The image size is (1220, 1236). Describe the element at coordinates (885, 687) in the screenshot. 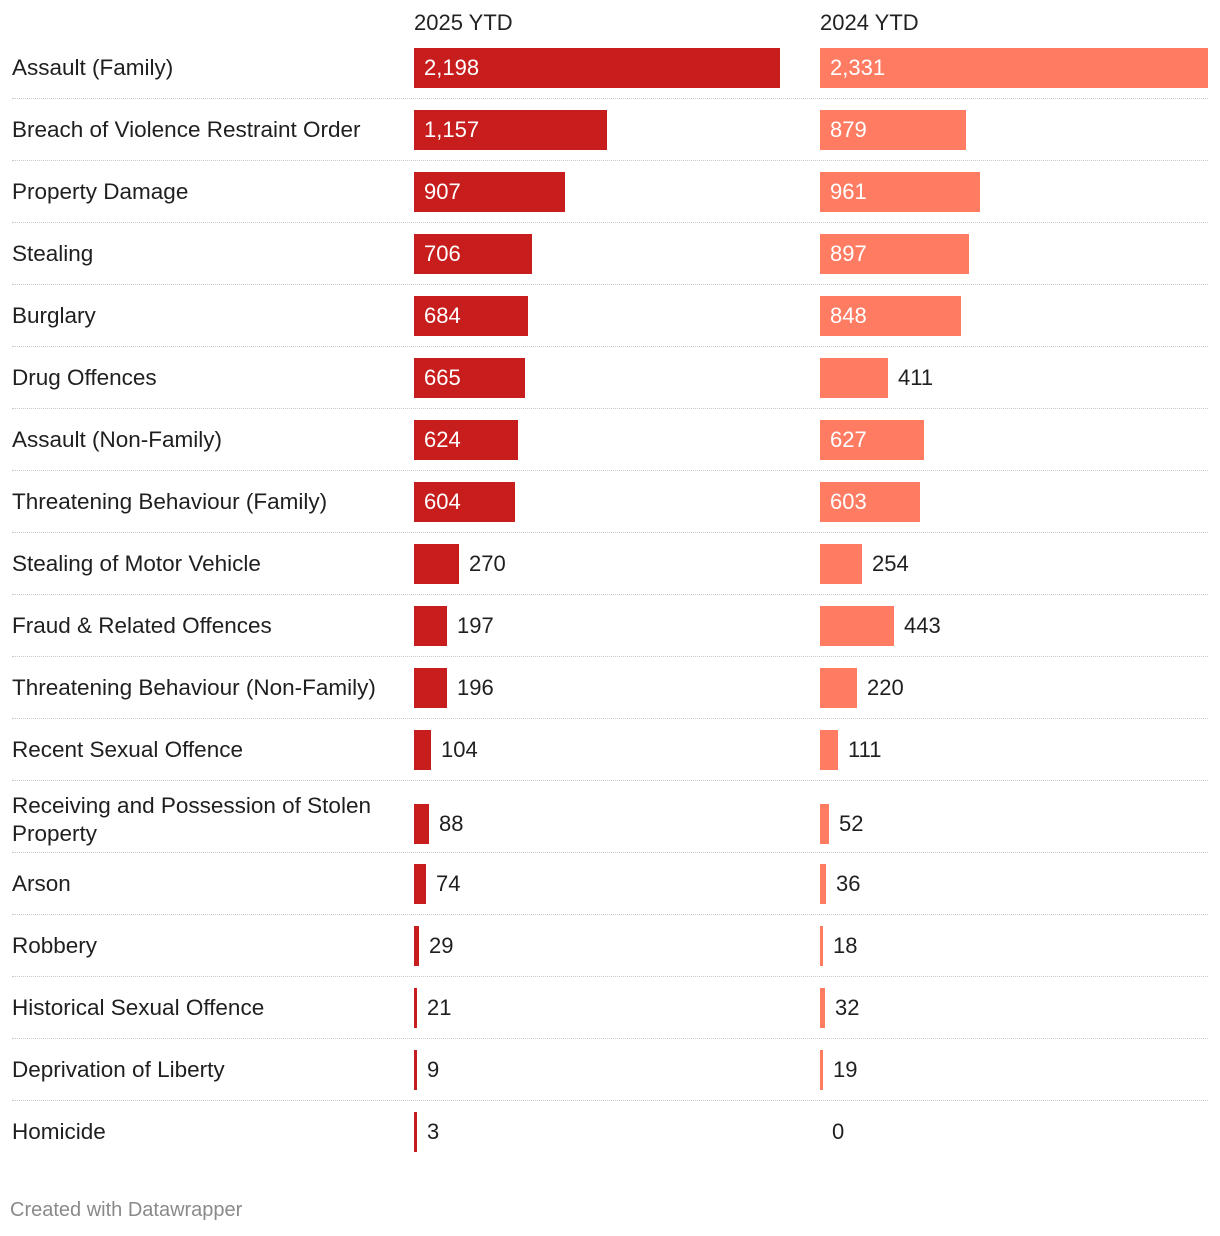

I see `value-label-2024: 220` at that location.